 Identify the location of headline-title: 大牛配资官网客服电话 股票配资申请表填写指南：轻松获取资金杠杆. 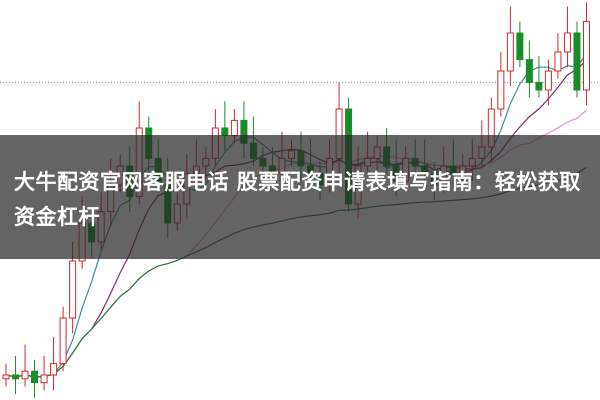
(297, 199).